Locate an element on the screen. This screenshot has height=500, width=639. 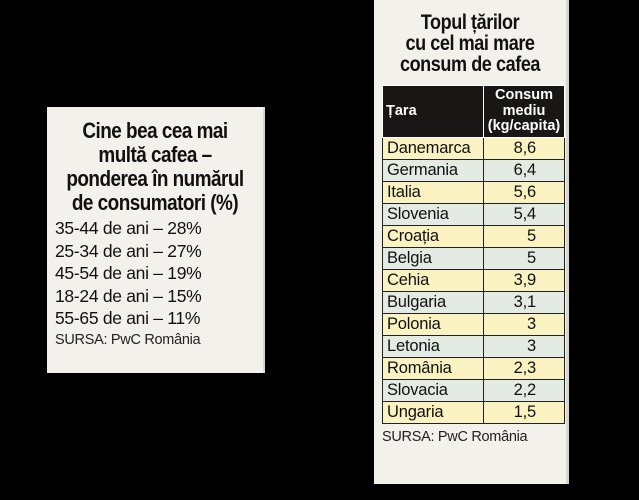
title-line: de consumatori (%) is located at coordinates (155, 202).